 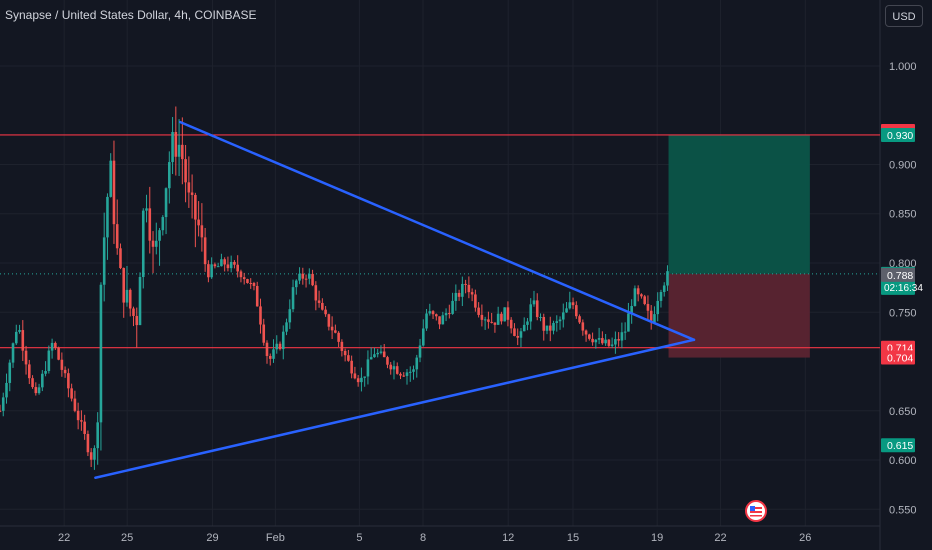 What do you see at coordinates (903, 510) in the screenshot?
I see `y-tick-label: 0.550` at bounding box center [903, 510].